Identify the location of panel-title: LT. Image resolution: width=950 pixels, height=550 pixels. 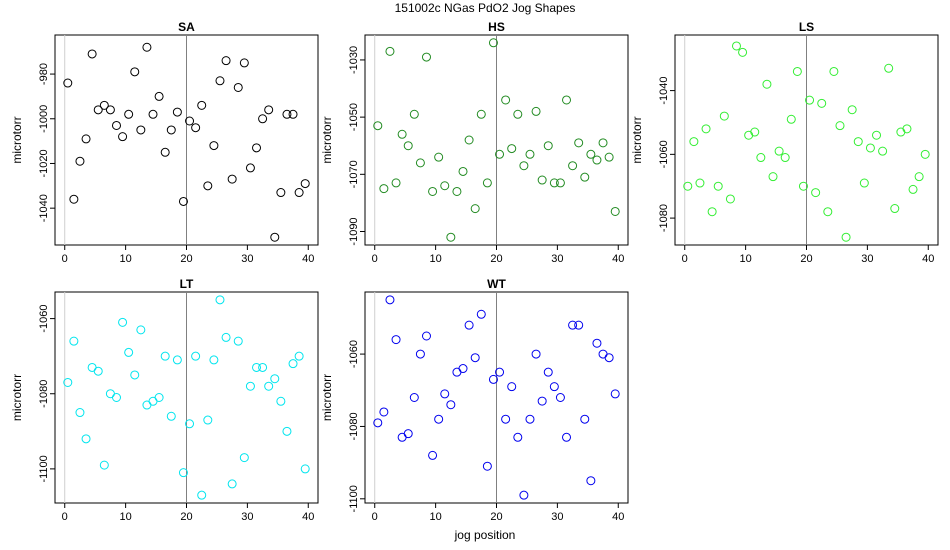
(187, 284).